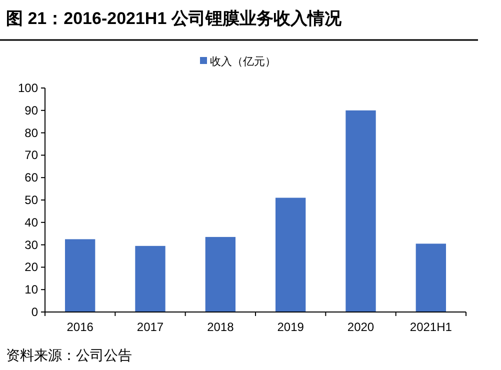 This screenshot has height=370, width=501. What do you see at coordinates (28, 88) in the screenshot?
I see `y-tick-label: 100` at bounding box center [28, 88].